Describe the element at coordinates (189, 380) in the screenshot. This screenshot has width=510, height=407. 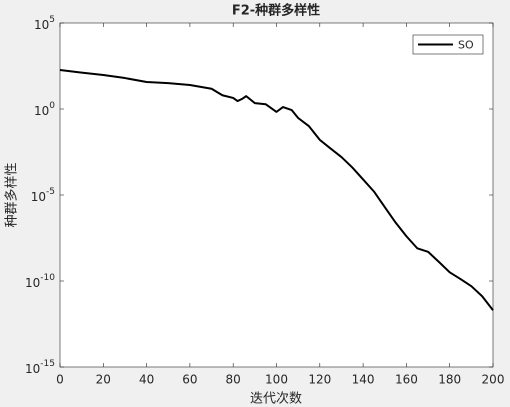
I see `x-tick-label: 60` at that location.